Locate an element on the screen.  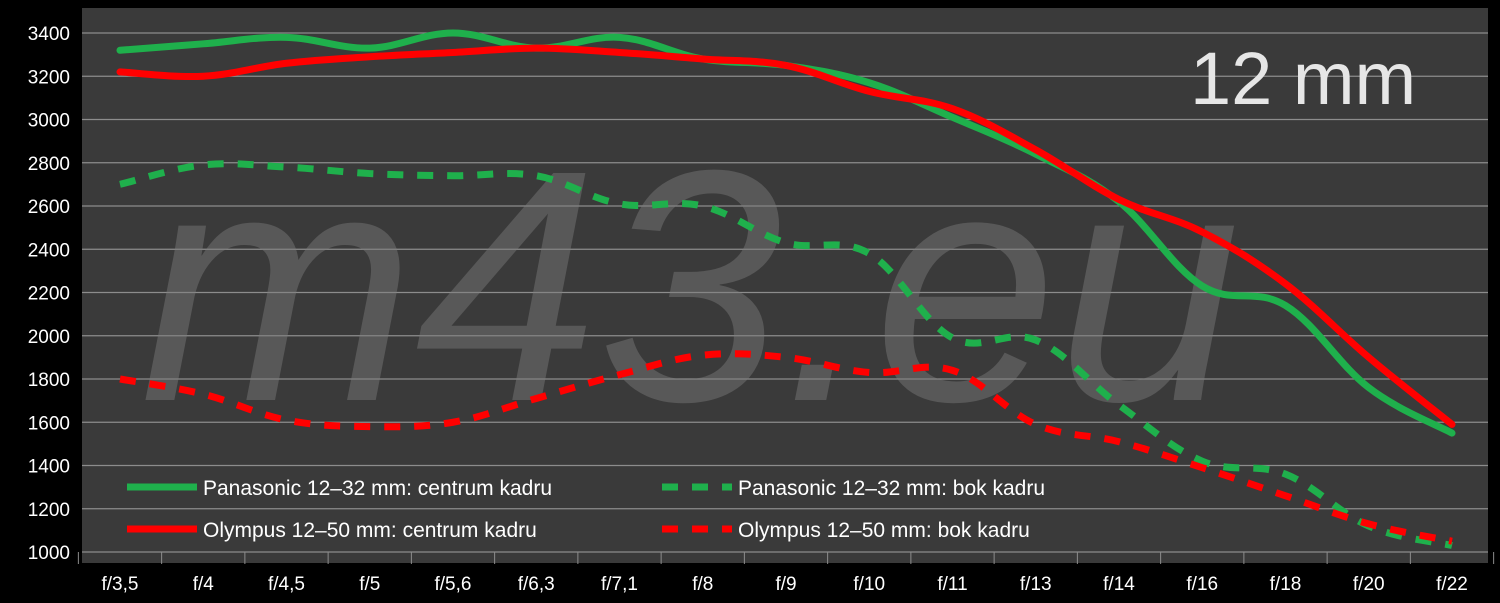
x-tick-label: f/7,1 is located at coordinates (619, 584).